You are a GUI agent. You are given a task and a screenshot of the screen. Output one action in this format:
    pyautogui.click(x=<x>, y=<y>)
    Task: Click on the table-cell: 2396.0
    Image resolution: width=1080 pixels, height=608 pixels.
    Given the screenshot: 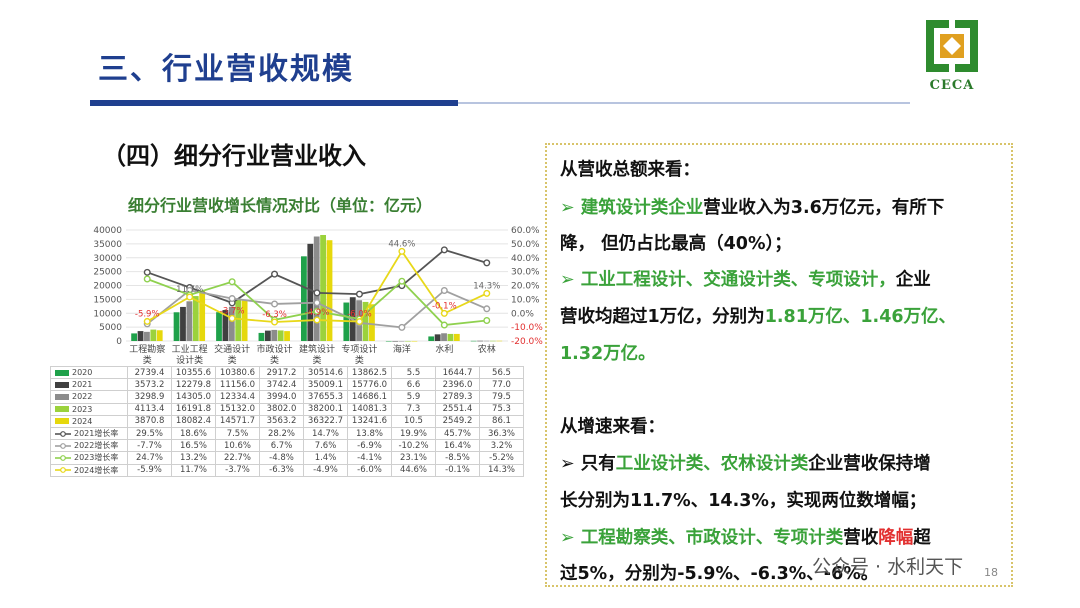 What is the action you would take?
    pyautogui.click(x=457, y=385)
    